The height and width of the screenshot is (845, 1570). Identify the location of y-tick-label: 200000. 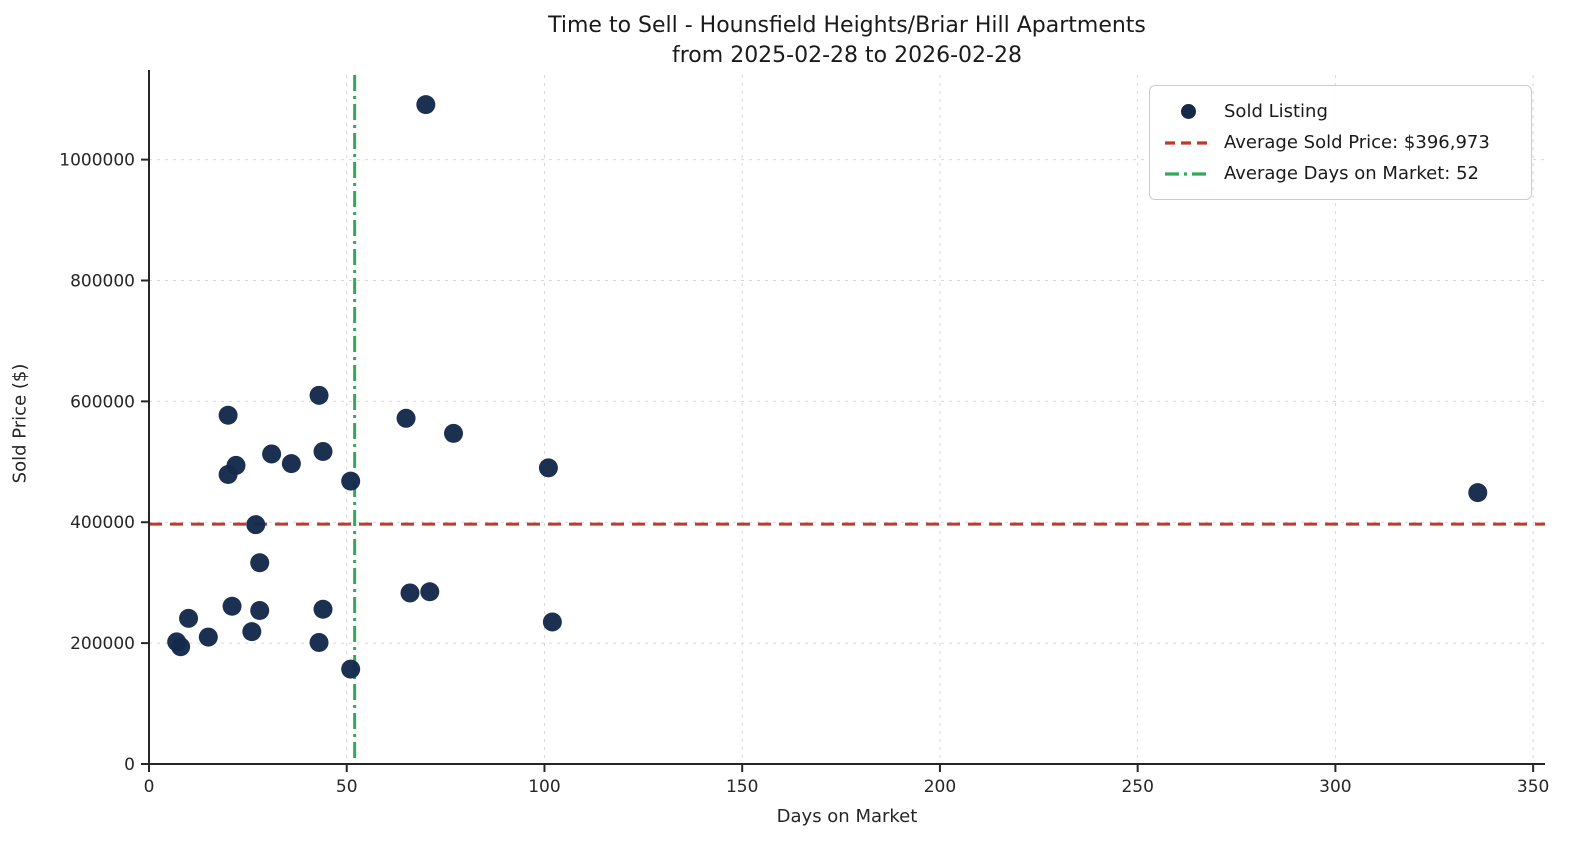
(102, 644).